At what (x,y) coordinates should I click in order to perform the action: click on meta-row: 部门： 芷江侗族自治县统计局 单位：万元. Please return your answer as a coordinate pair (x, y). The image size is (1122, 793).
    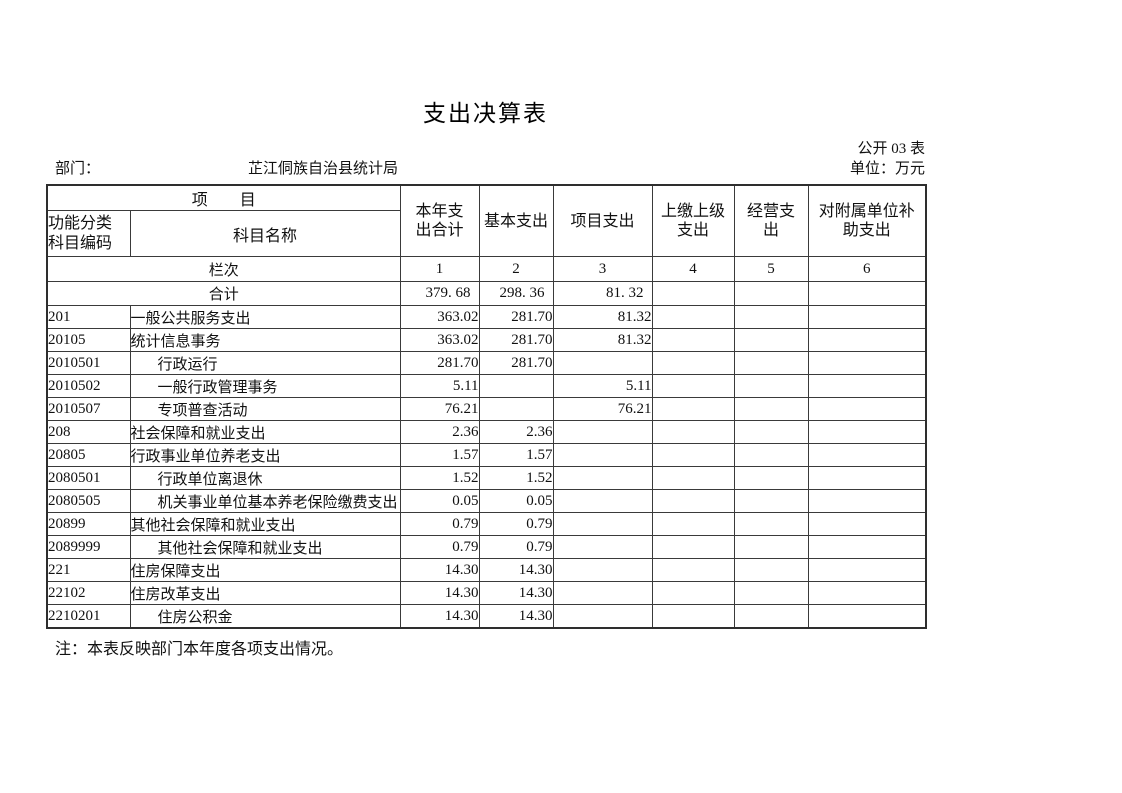
    Looking at the image, I should click on (485, 169).